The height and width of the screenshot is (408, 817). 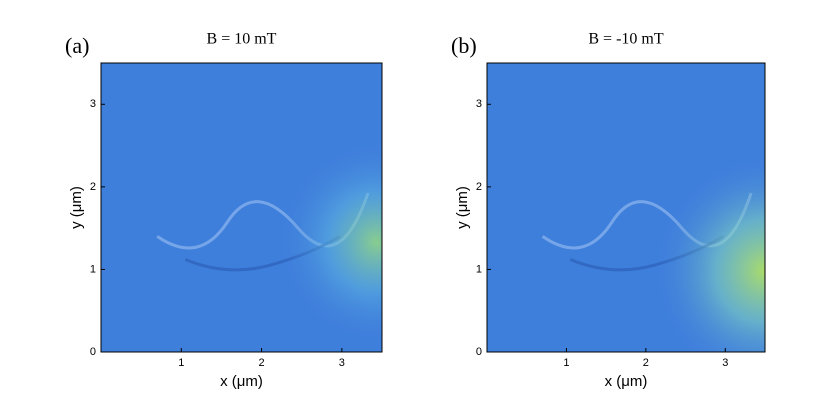 I want to click on panel-label: (a), so click(x=77, y=45).